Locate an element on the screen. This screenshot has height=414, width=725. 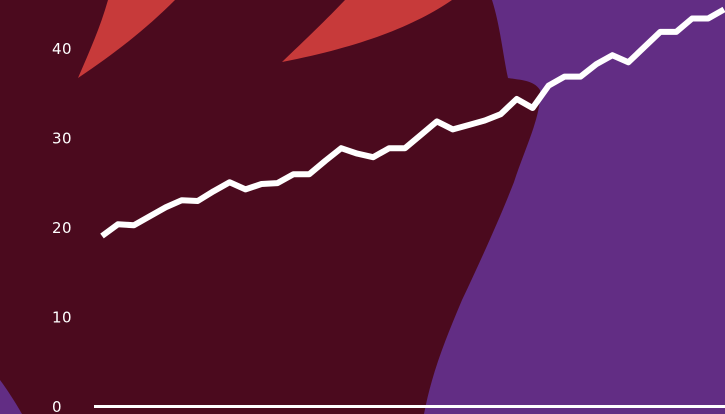
y-axis-tick-labels: 0 10 20 30 40 is located at coordinates (62, 227).